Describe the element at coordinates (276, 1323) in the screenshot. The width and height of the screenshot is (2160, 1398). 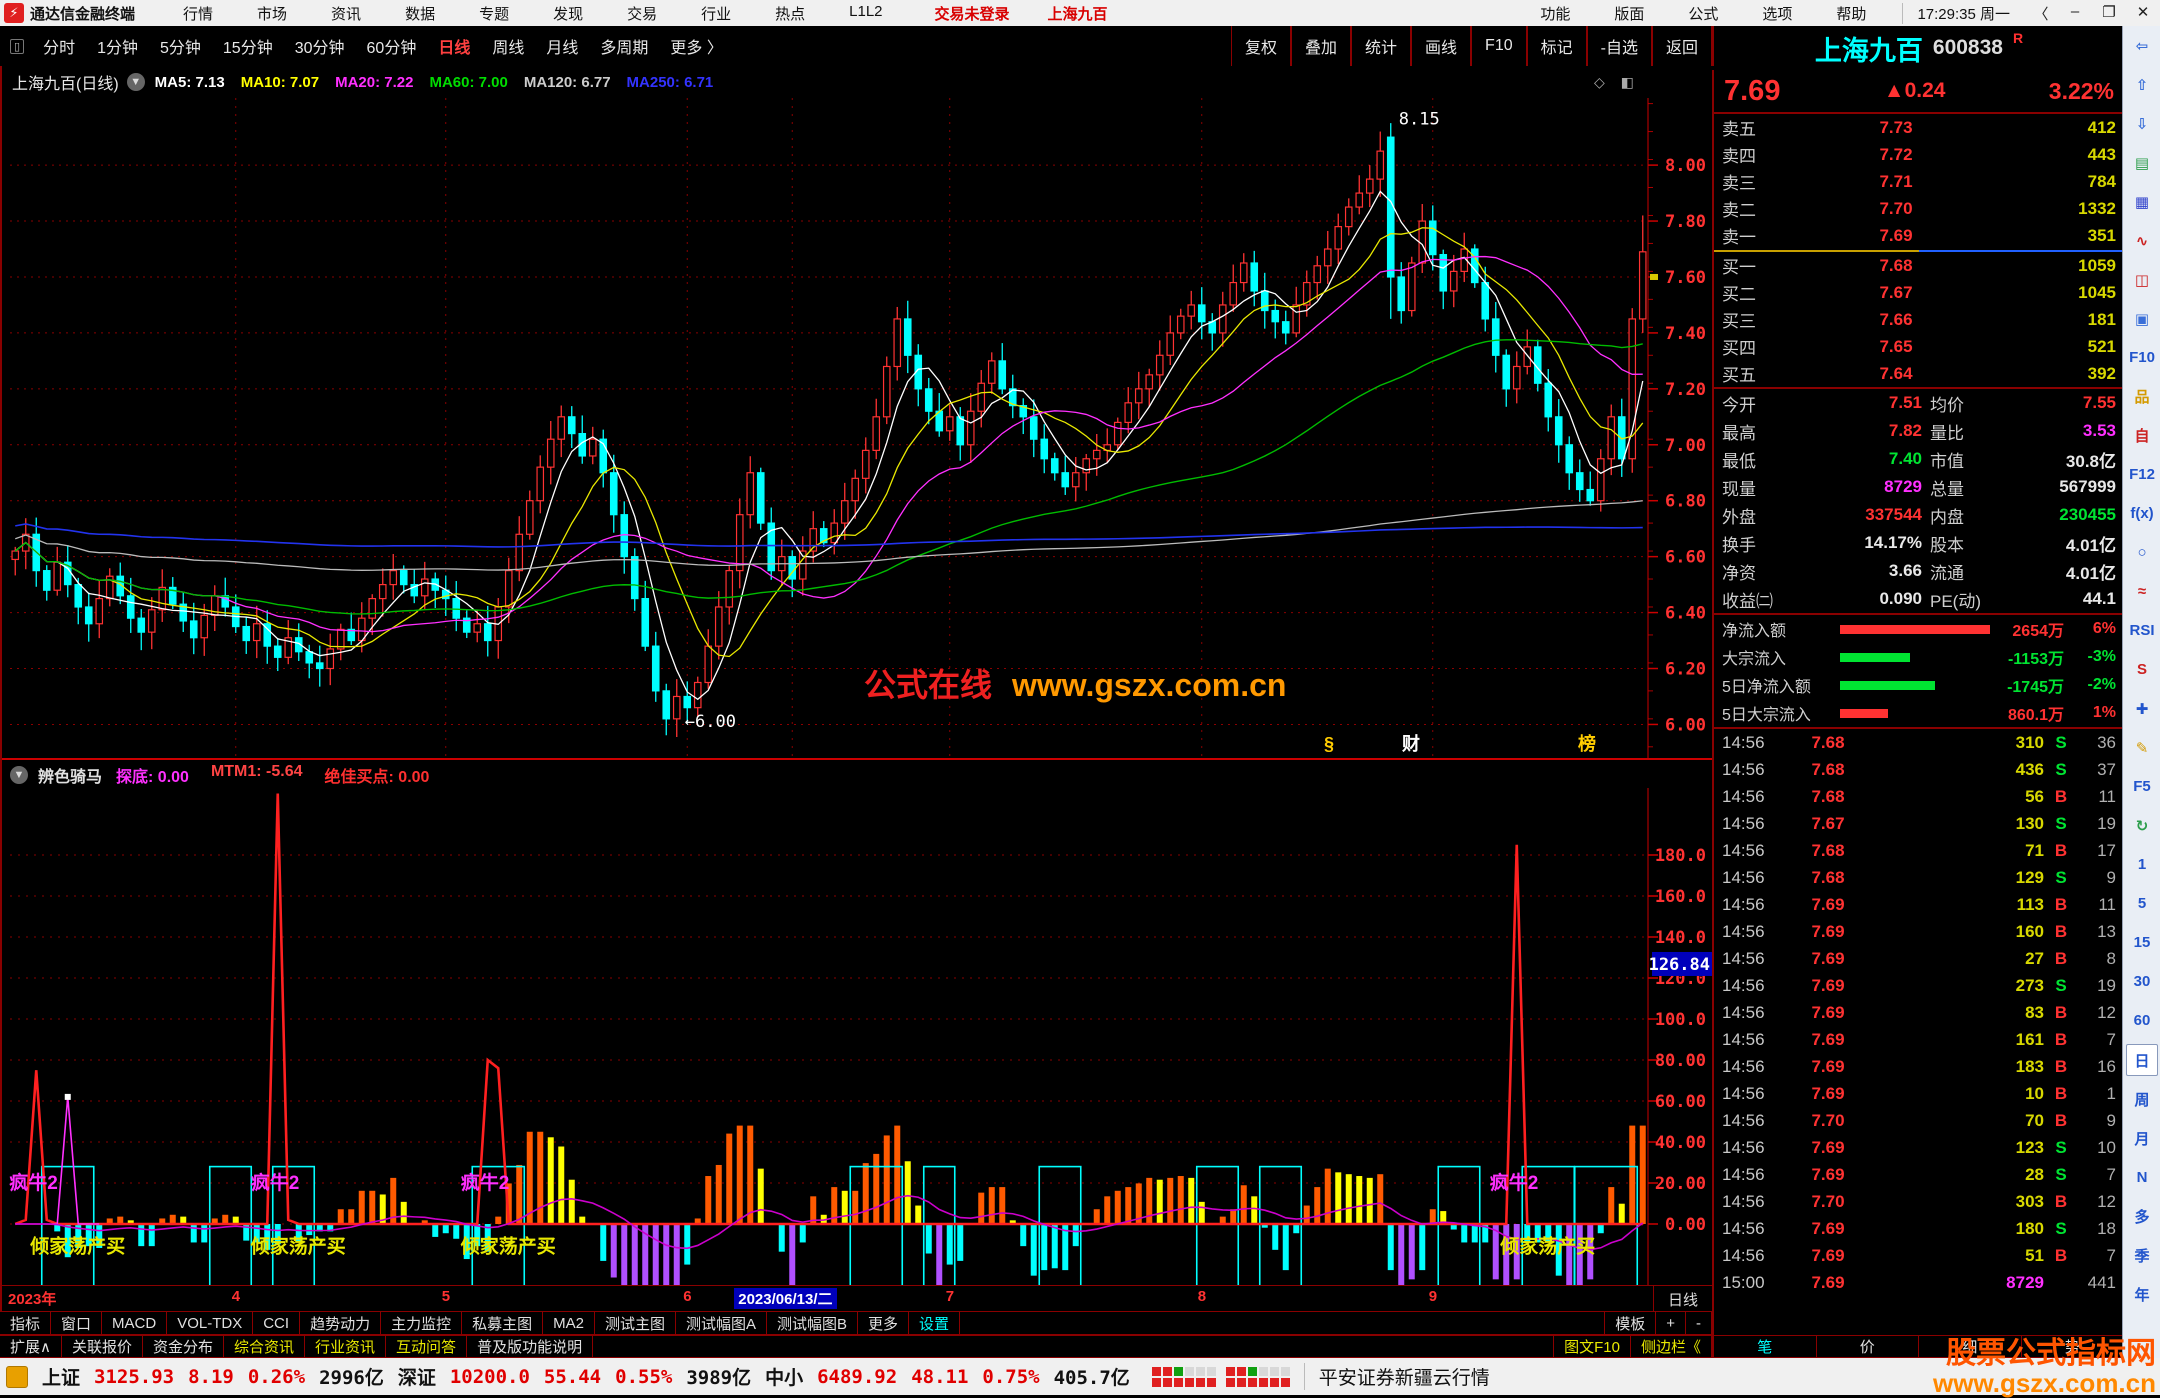
I see `tab-CCI: CCI` at that location.